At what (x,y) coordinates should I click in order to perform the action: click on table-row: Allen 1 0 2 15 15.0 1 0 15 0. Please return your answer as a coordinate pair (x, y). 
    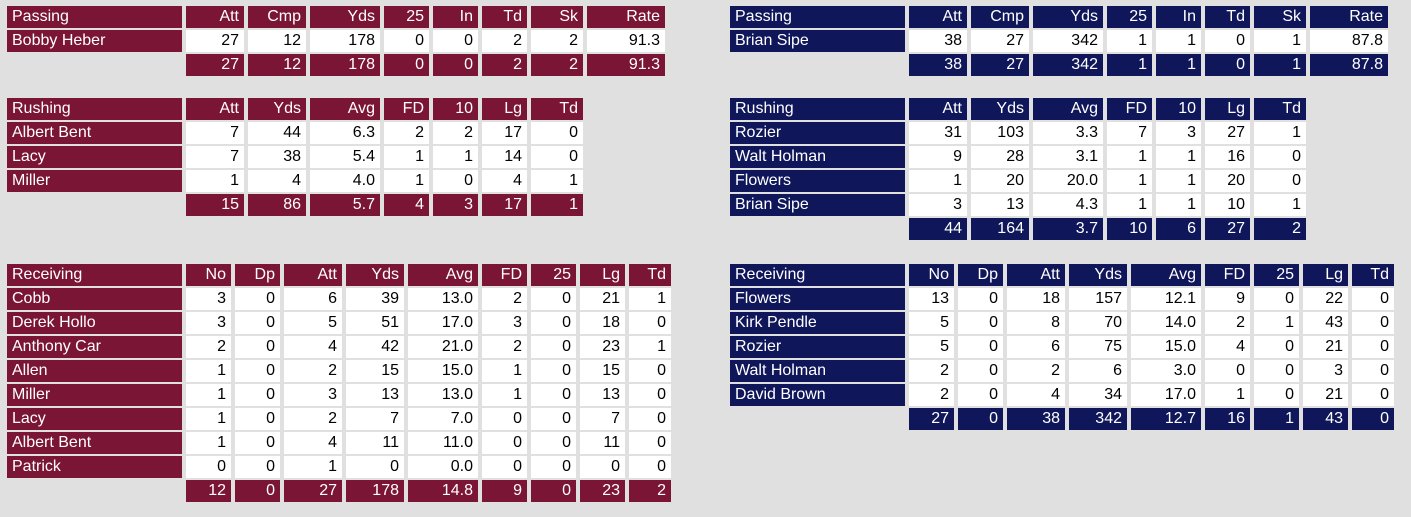
    Looking at the image, I should click on (339, 371).